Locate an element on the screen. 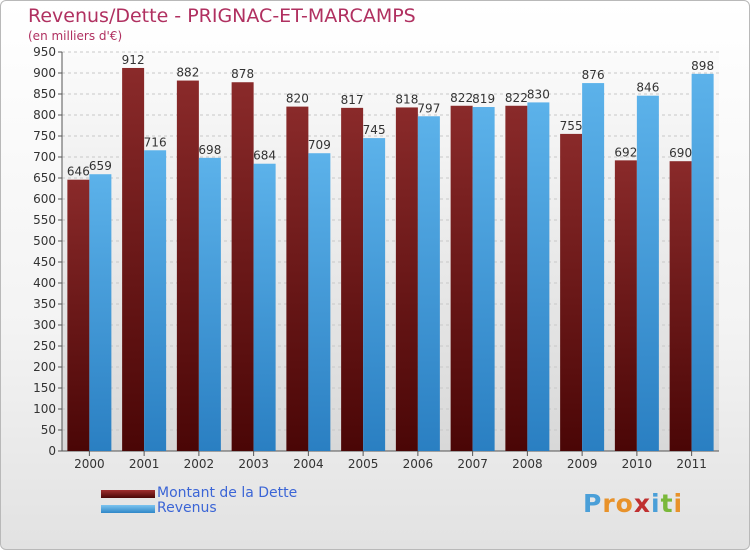 This screenshot has width=750, height=550. data-label-revenus: 716 is located at coordinates (155, 142).